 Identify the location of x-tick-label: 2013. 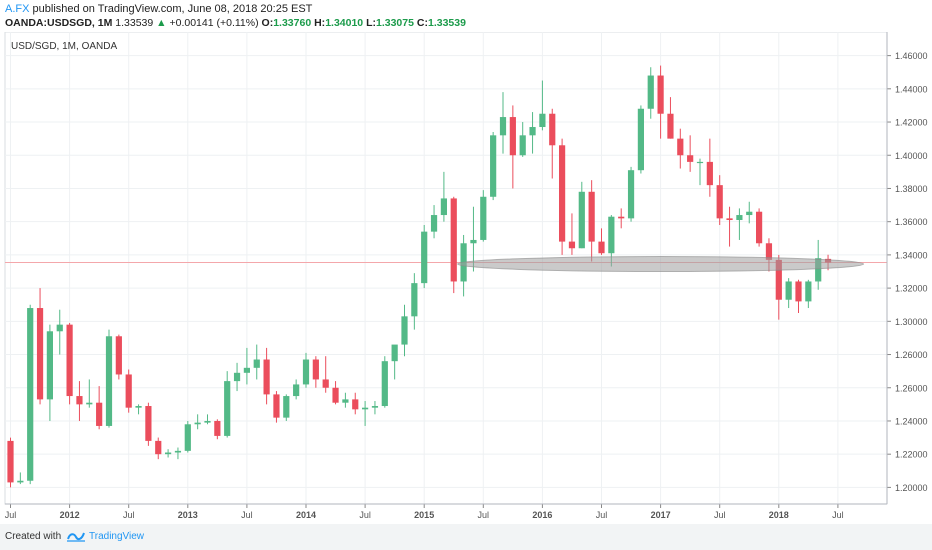
(188, 515).